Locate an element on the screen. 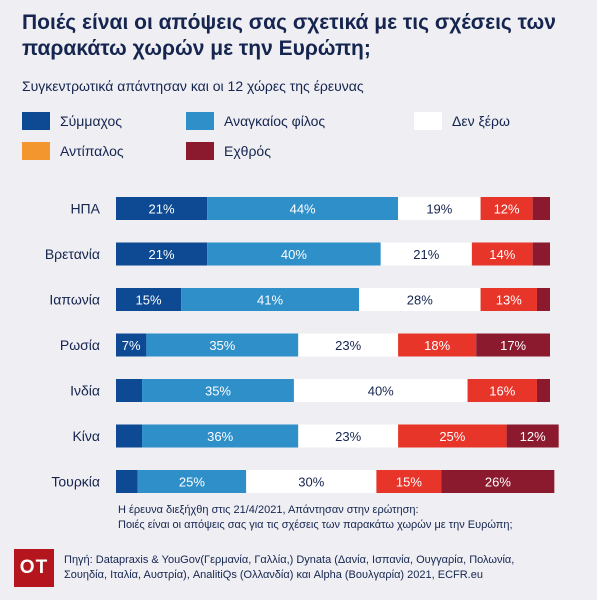 The image size is (597, 600). category-label: Τουρκία is located at coordinates (75, 482).